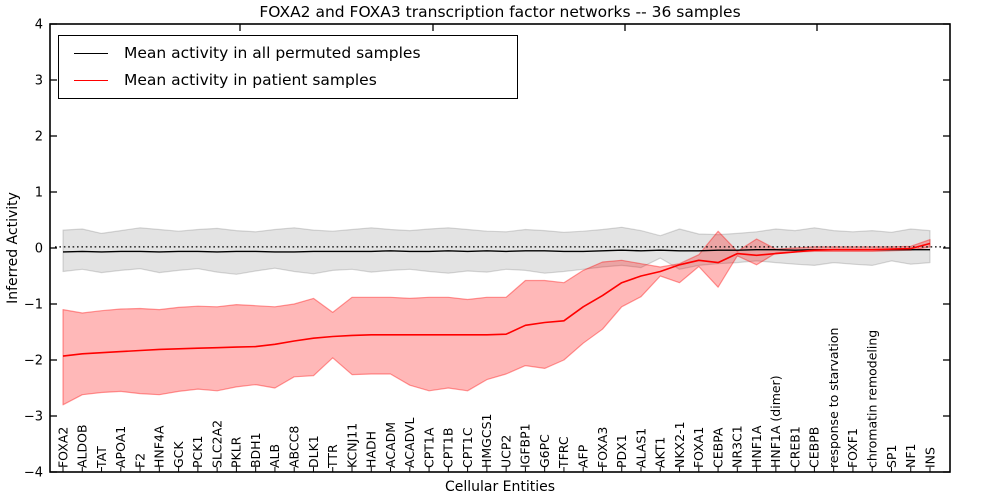  Describe the element at coordinates (294, 447) in the screenshot. I see `x-tick-label: ABCC8` at that location.